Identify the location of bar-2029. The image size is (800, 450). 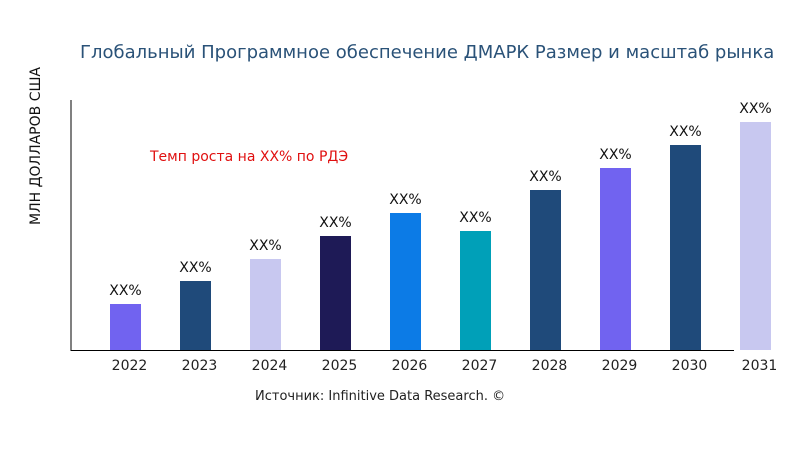
(615, 259).